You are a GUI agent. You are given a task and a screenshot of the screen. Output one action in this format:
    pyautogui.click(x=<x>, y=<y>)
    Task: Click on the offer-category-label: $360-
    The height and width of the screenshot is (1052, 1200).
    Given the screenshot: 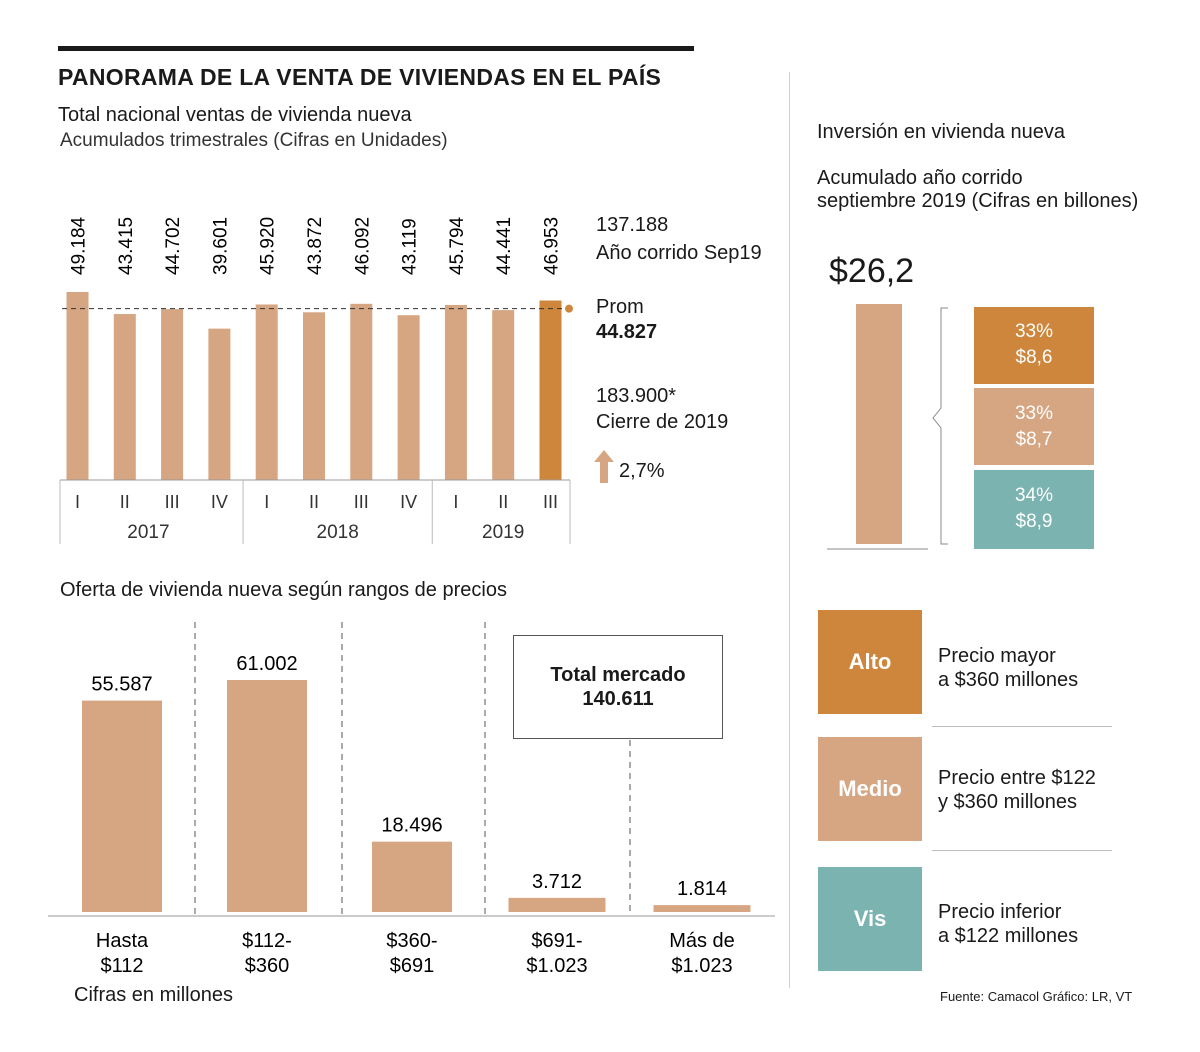 What is the action you would take?
    pyautogui.click(x=411, y=941)
    